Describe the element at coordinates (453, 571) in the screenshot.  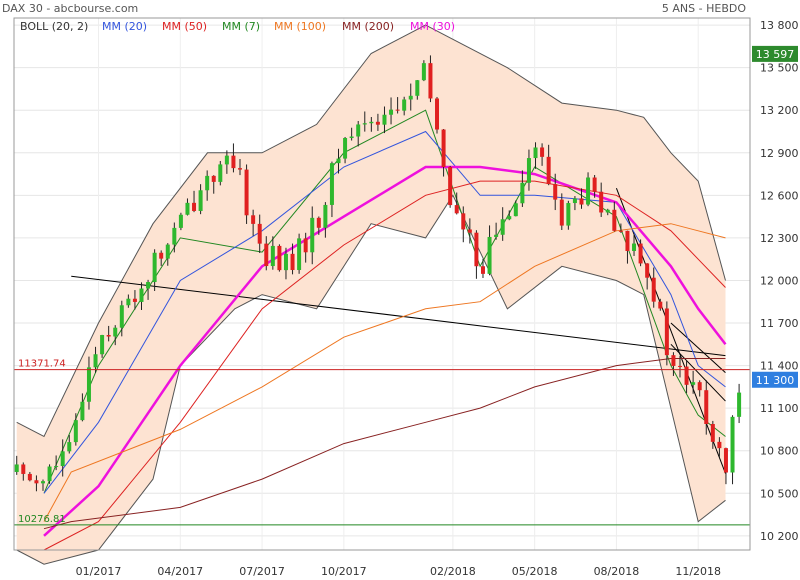
I see `x-tick-label: 02/2018` at that location.